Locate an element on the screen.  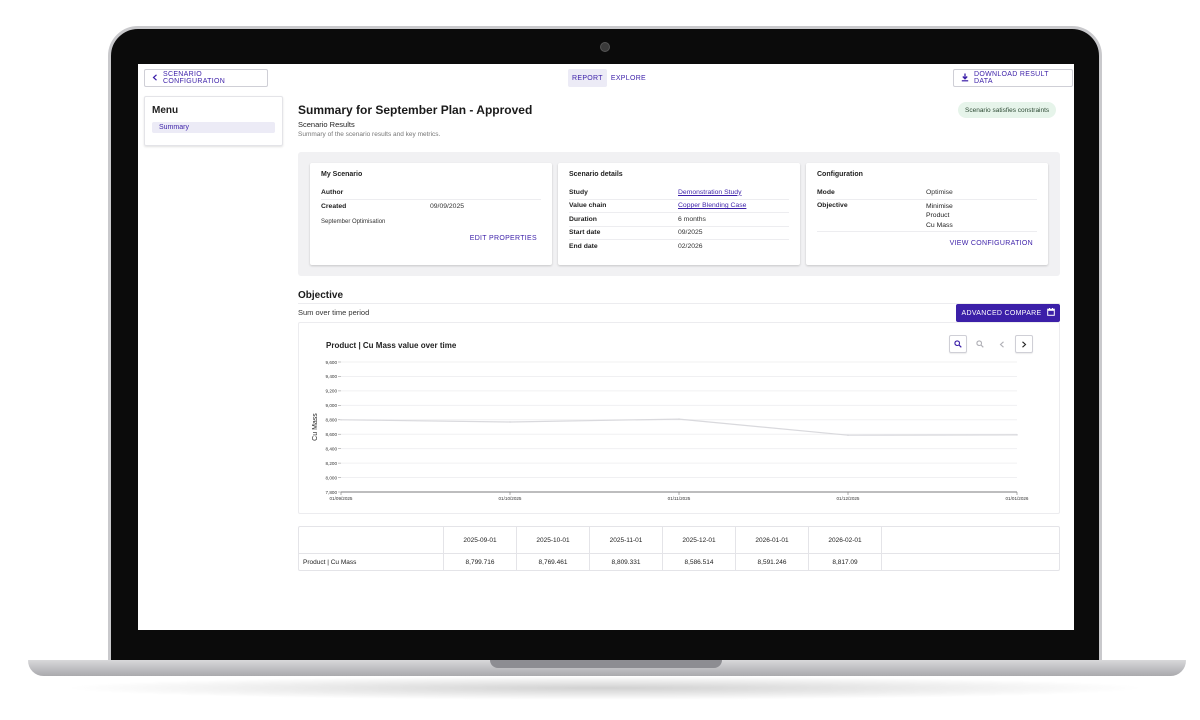
created-value: 09/09/2025 is located at coordinates (447, 206).